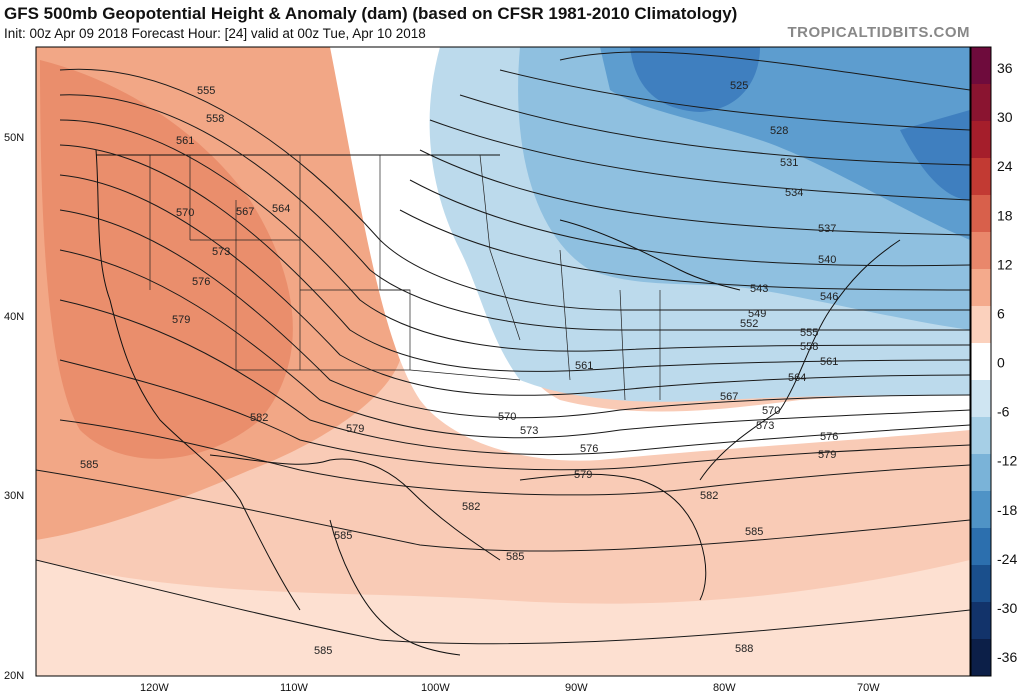 This screenshot has width=1024, height=696. What do you see at coordinates (1005, 264) in the screenshot?
I see `colorbar-label: 12` at bounding box center [1005, 264].